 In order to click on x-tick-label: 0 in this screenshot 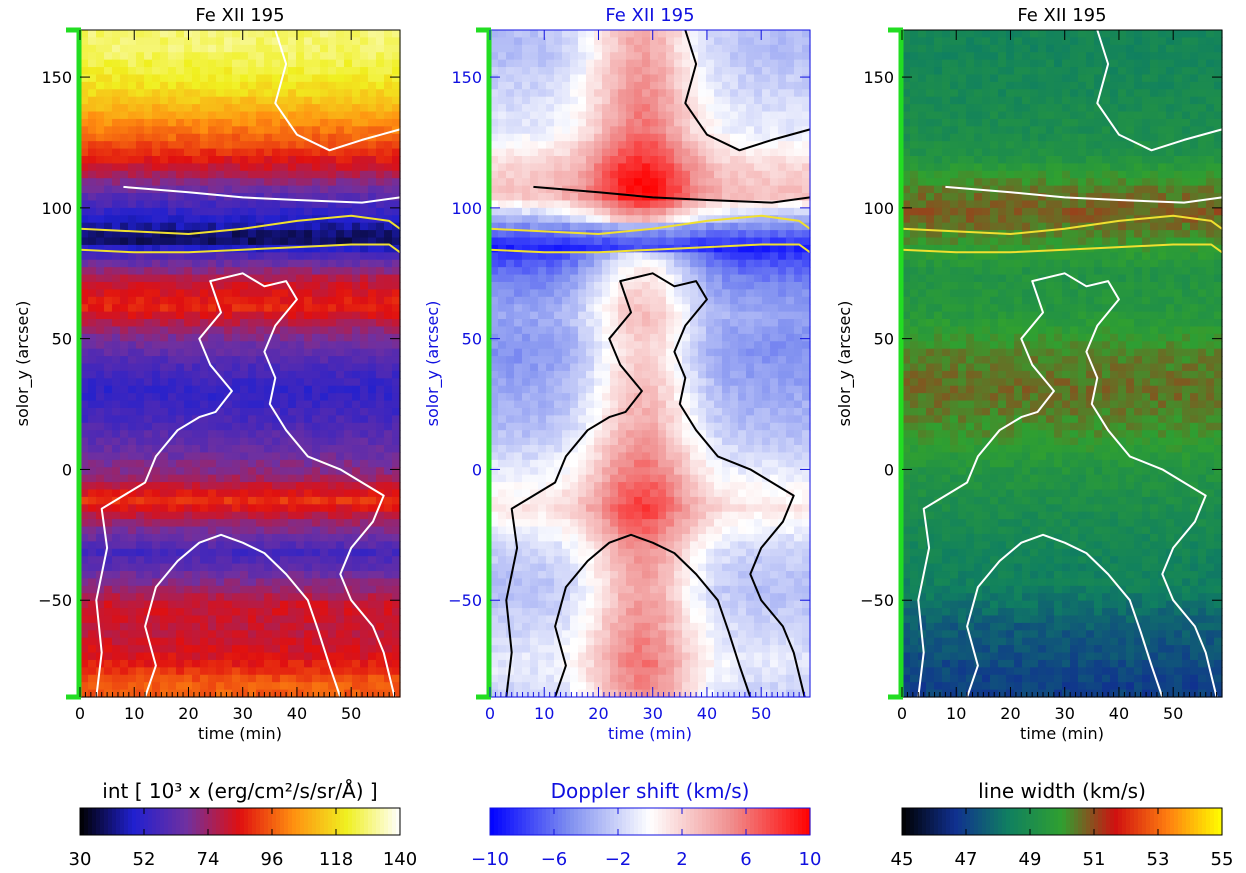, I will do `click(80, 713)`.